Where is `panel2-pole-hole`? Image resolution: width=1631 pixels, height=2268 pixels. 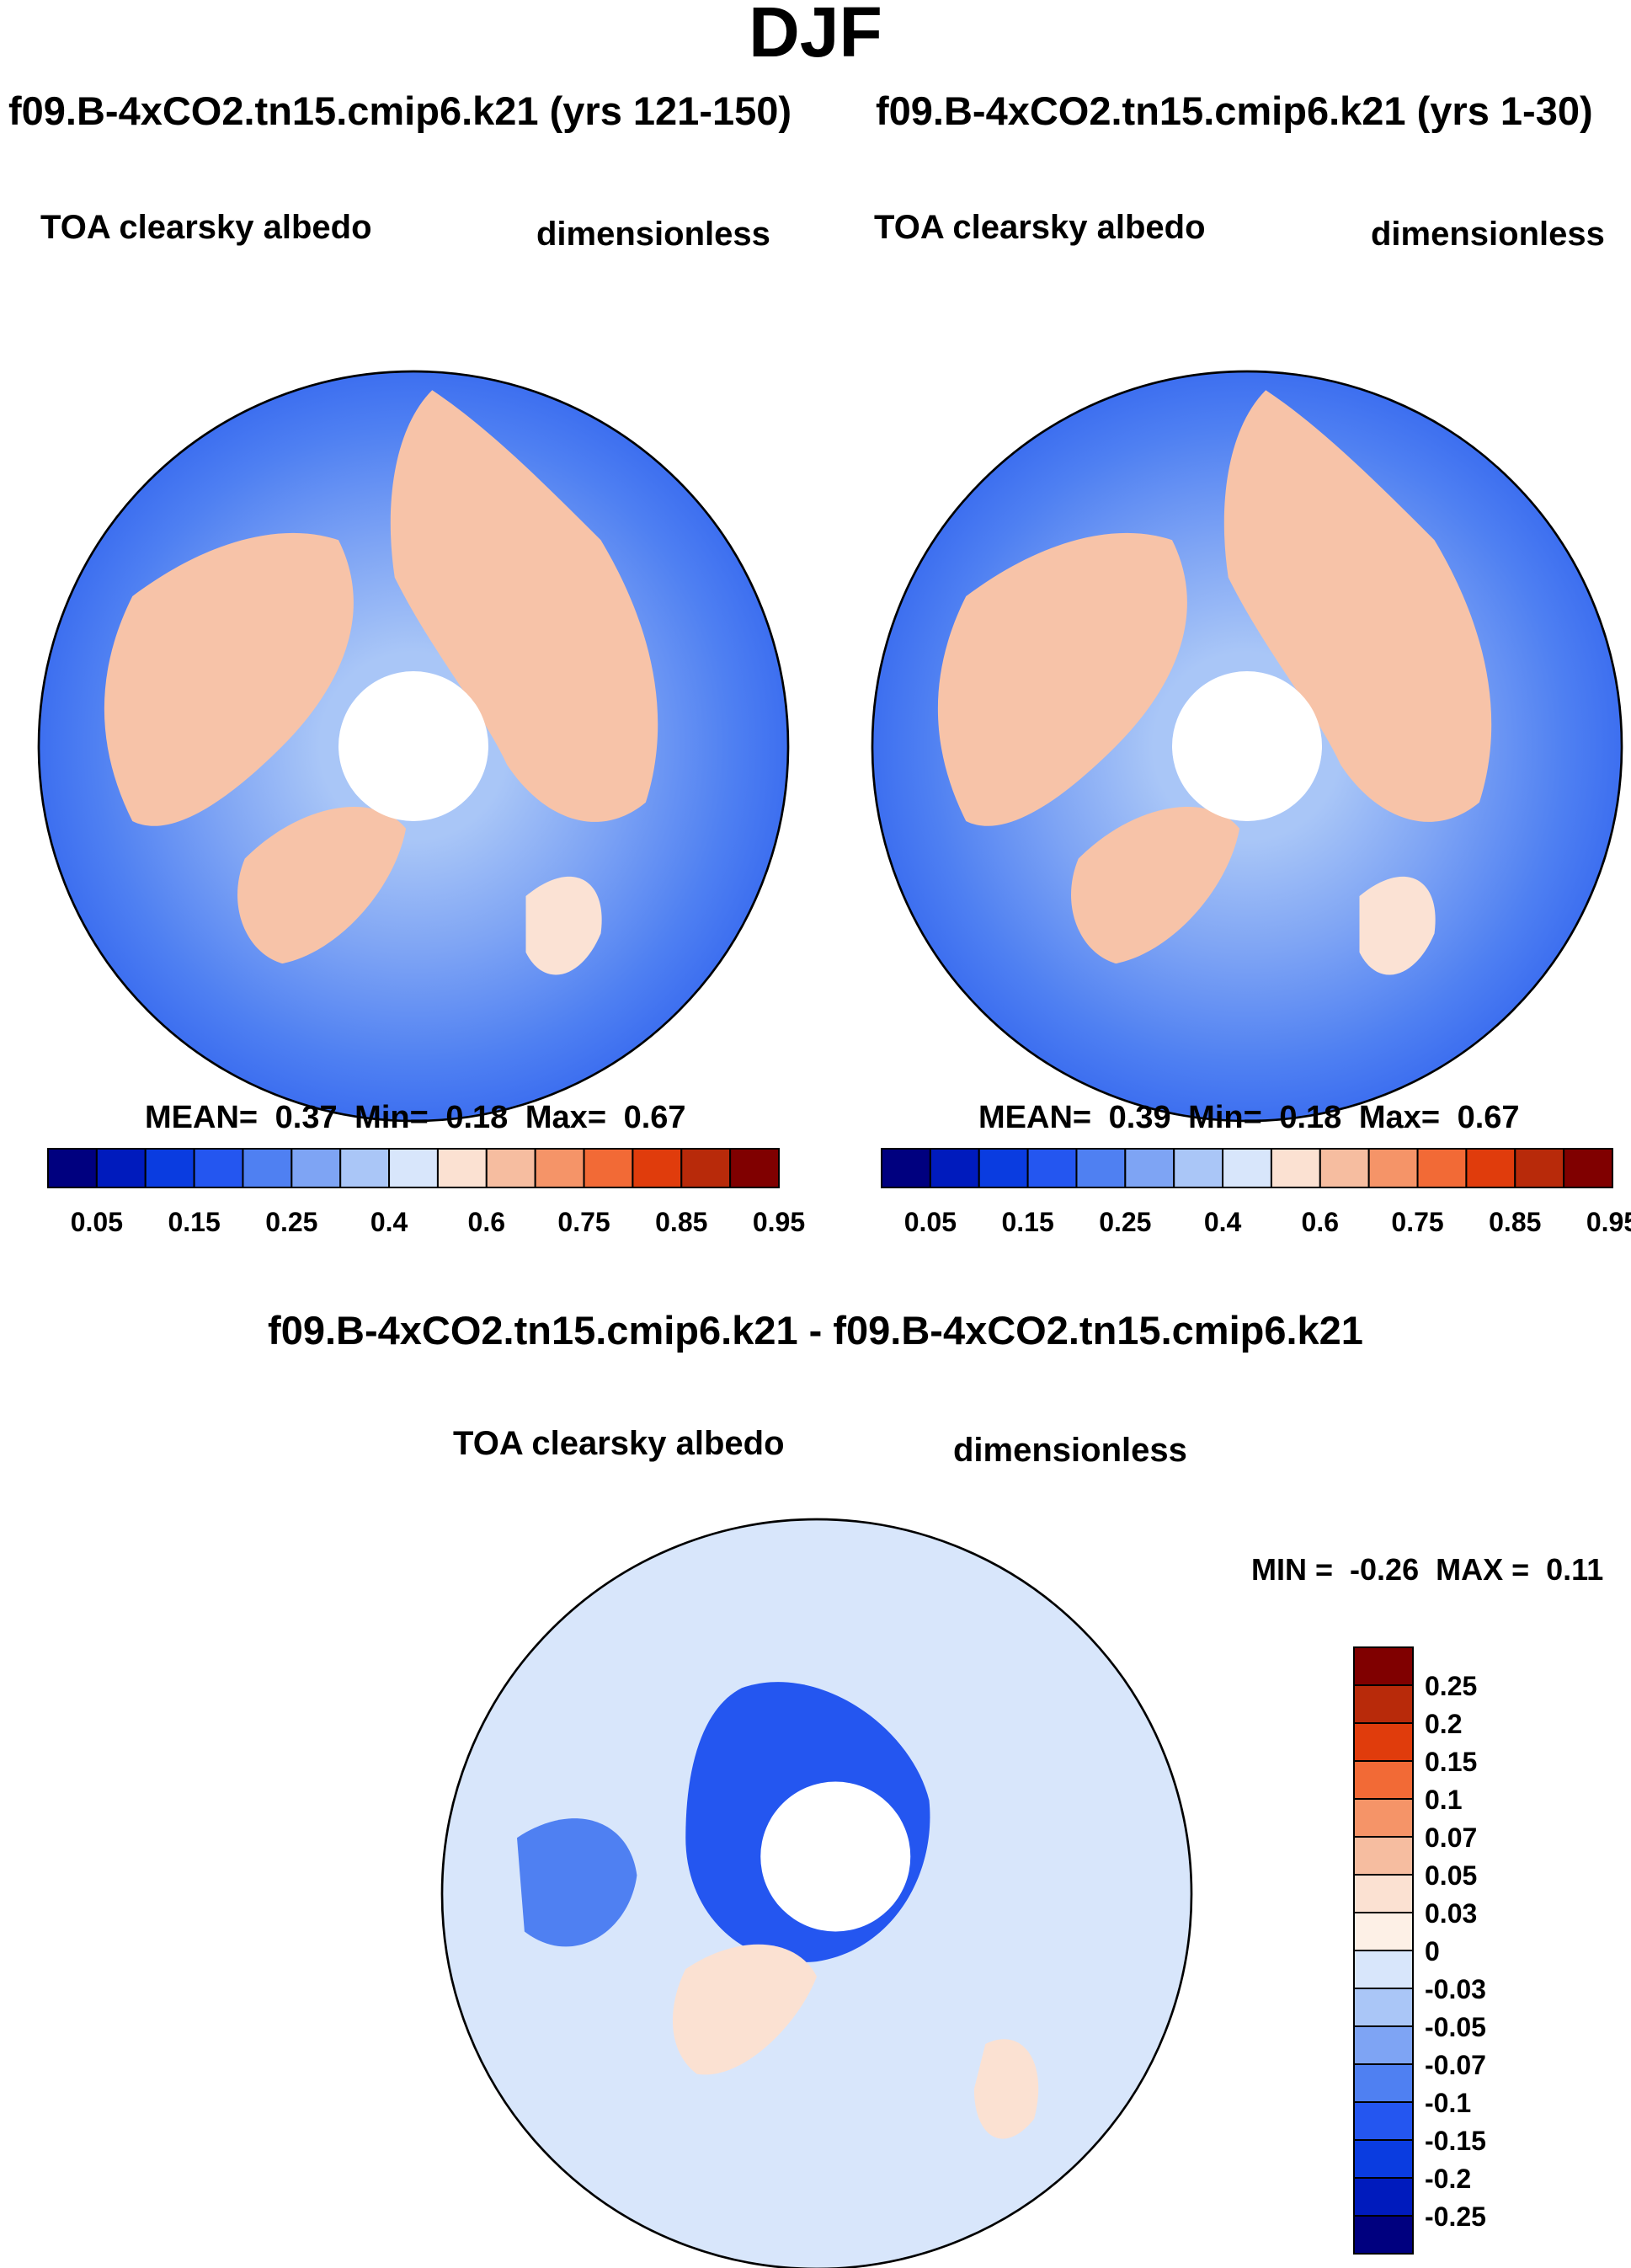 panel2-pole-hole is located at coordinates (1247, 746).